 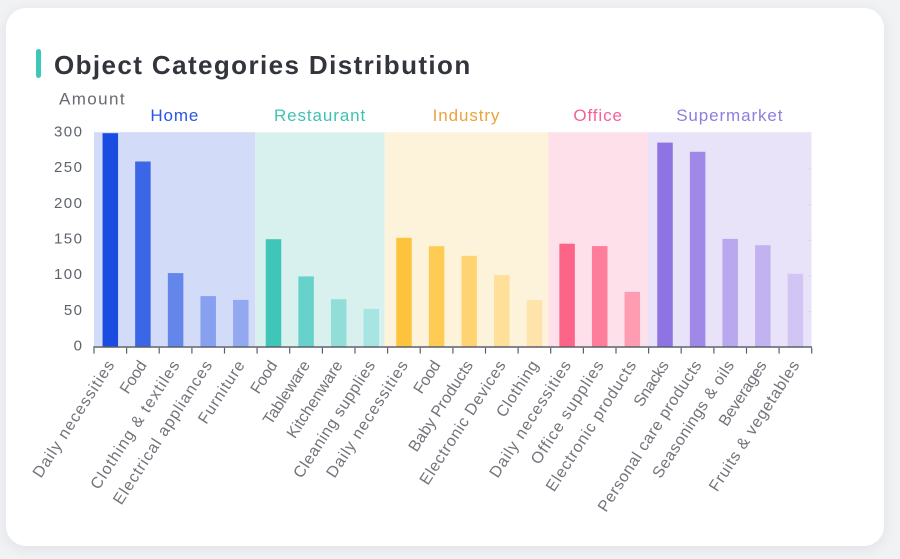 I want to click on svg-text: 250, so click(x=69, y=167).